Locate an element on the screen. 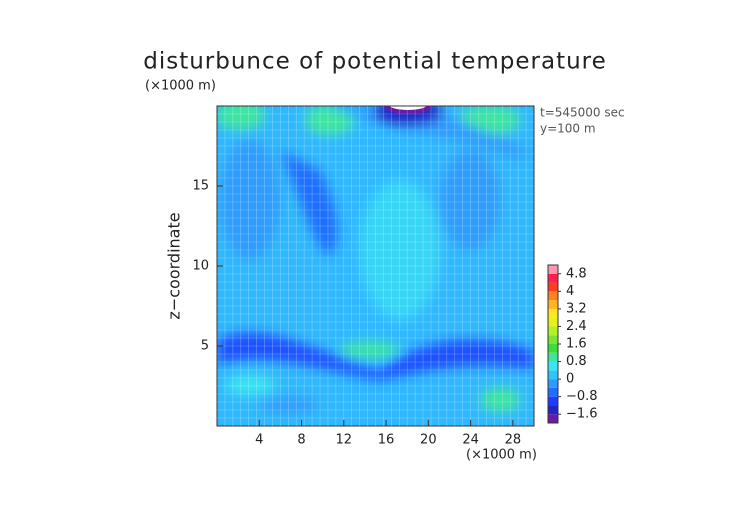 This screenshot has width=752, height=532. x-tick-label: 12 is located at coordinates (344, 440).